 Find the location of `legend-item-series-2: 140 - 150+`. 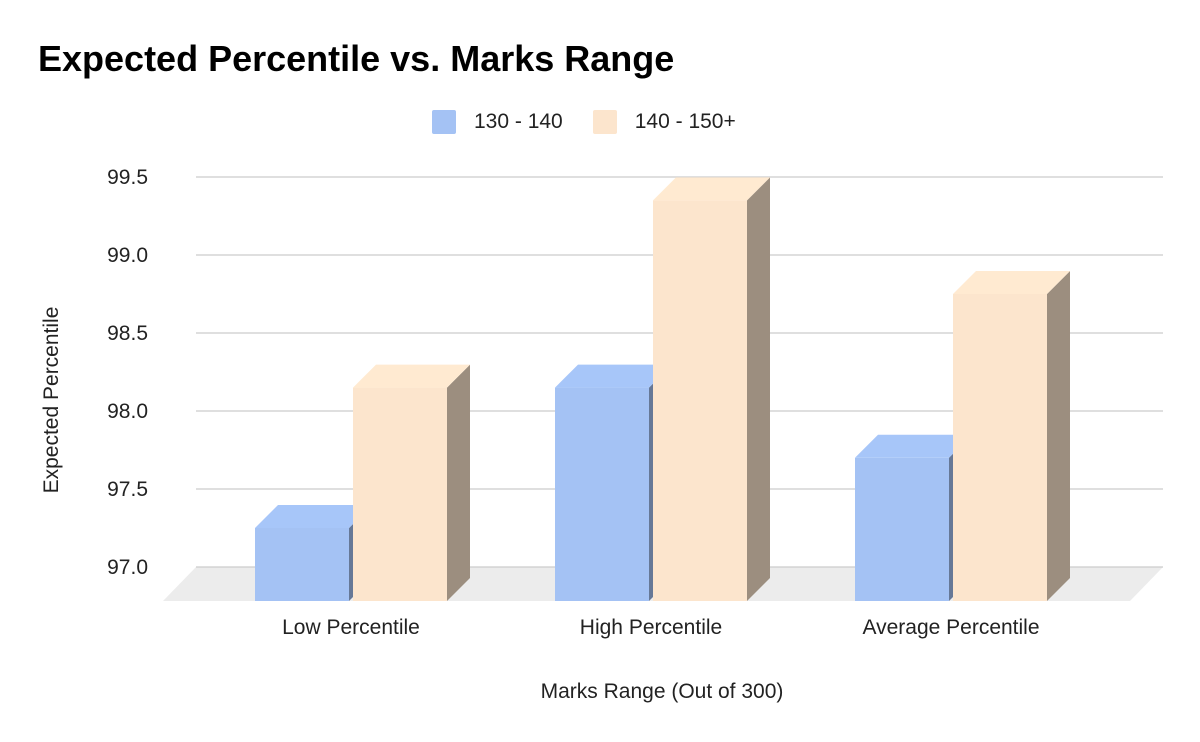

legend-item-series-2: 140 - 150+ is located at coordinates (664, 122).